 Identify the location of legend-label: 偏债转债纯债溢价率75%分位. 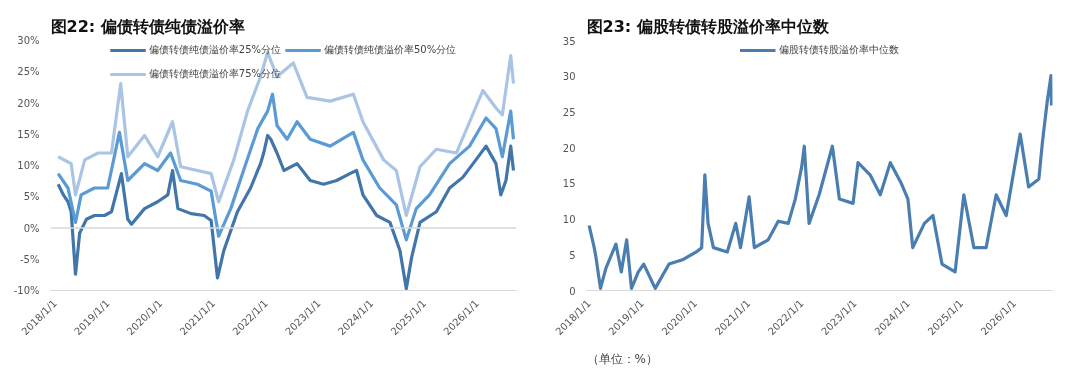
(214, 74).